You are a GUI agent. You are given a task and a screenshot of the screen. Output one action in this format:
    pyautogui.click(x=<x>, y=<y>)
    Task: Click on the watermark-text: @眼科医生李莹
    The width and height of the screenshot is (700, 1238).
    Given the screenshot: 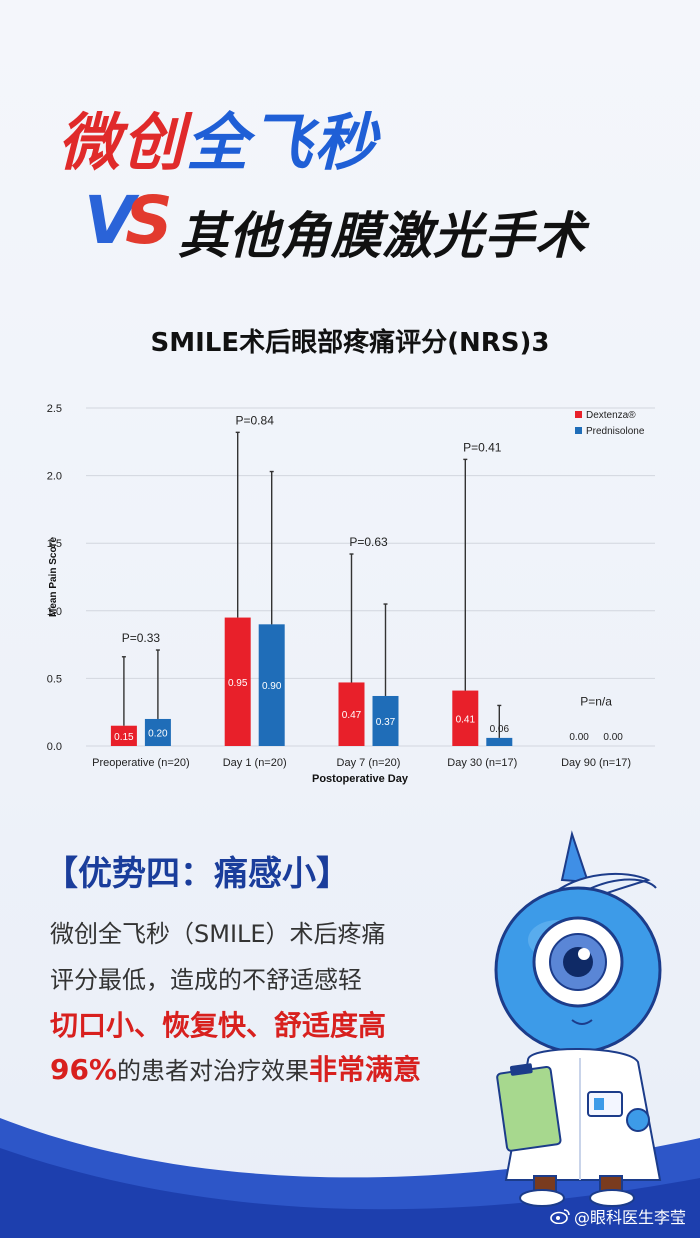 What is the action you would take?
    pyautogui.click(x=629, y=1217)
    